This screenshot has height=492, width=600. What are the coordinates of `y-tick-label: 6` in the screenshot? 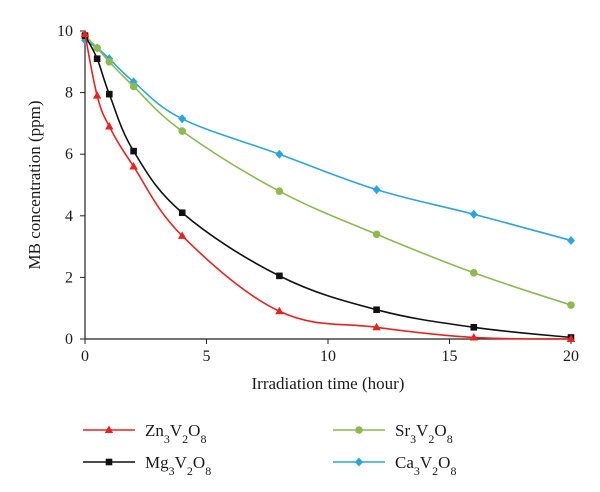 It's located at (69, 154).